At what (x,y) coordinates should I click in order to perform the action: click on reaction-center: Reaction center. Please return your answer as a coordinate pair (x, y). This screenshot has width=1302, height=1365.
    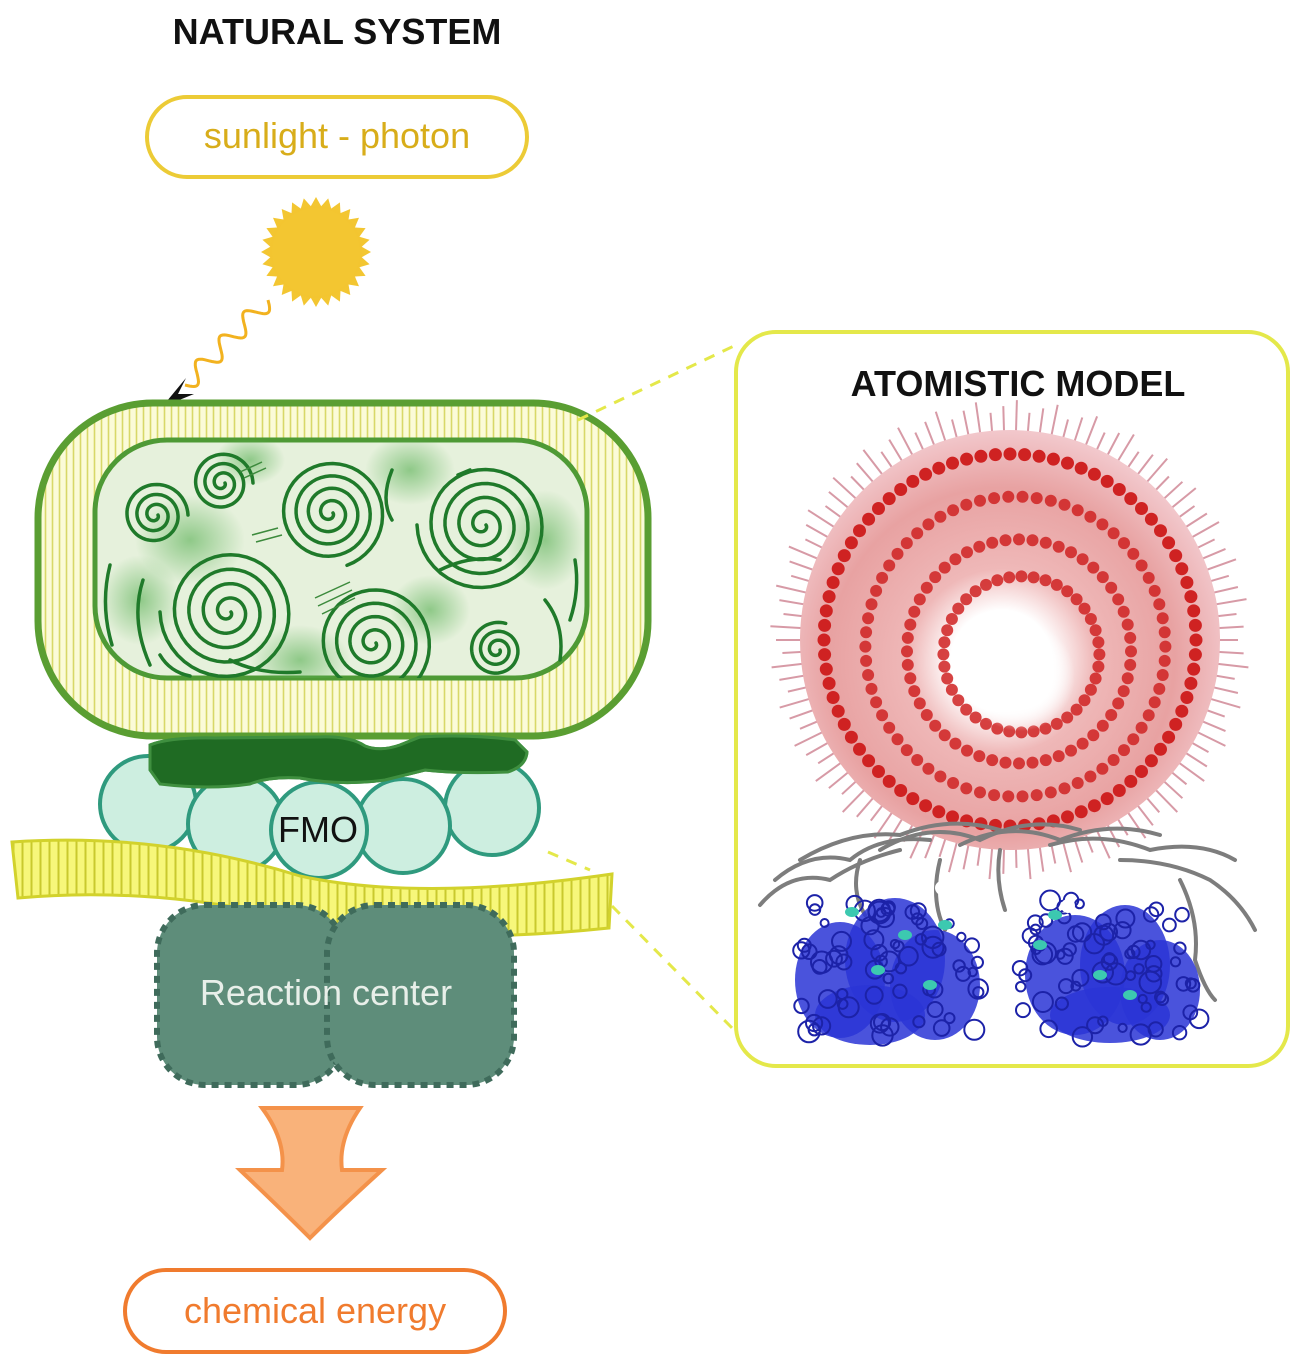
    Looking at the image, I should click on (335, 995).